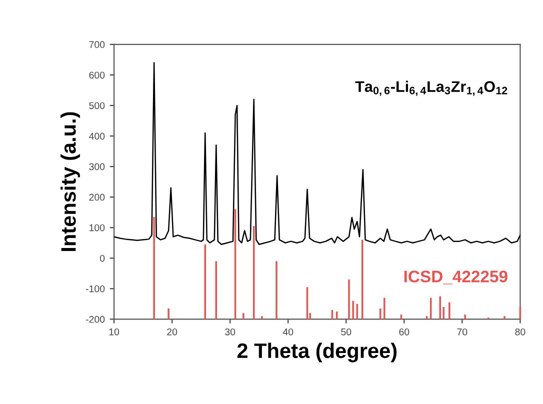 This screenshot has width=543, height=404. What do you see at coordinates (317, 352) in the screenshot?
I see `x-axis-title: 2 Theta (degree)` at bounding box center [317, 352].